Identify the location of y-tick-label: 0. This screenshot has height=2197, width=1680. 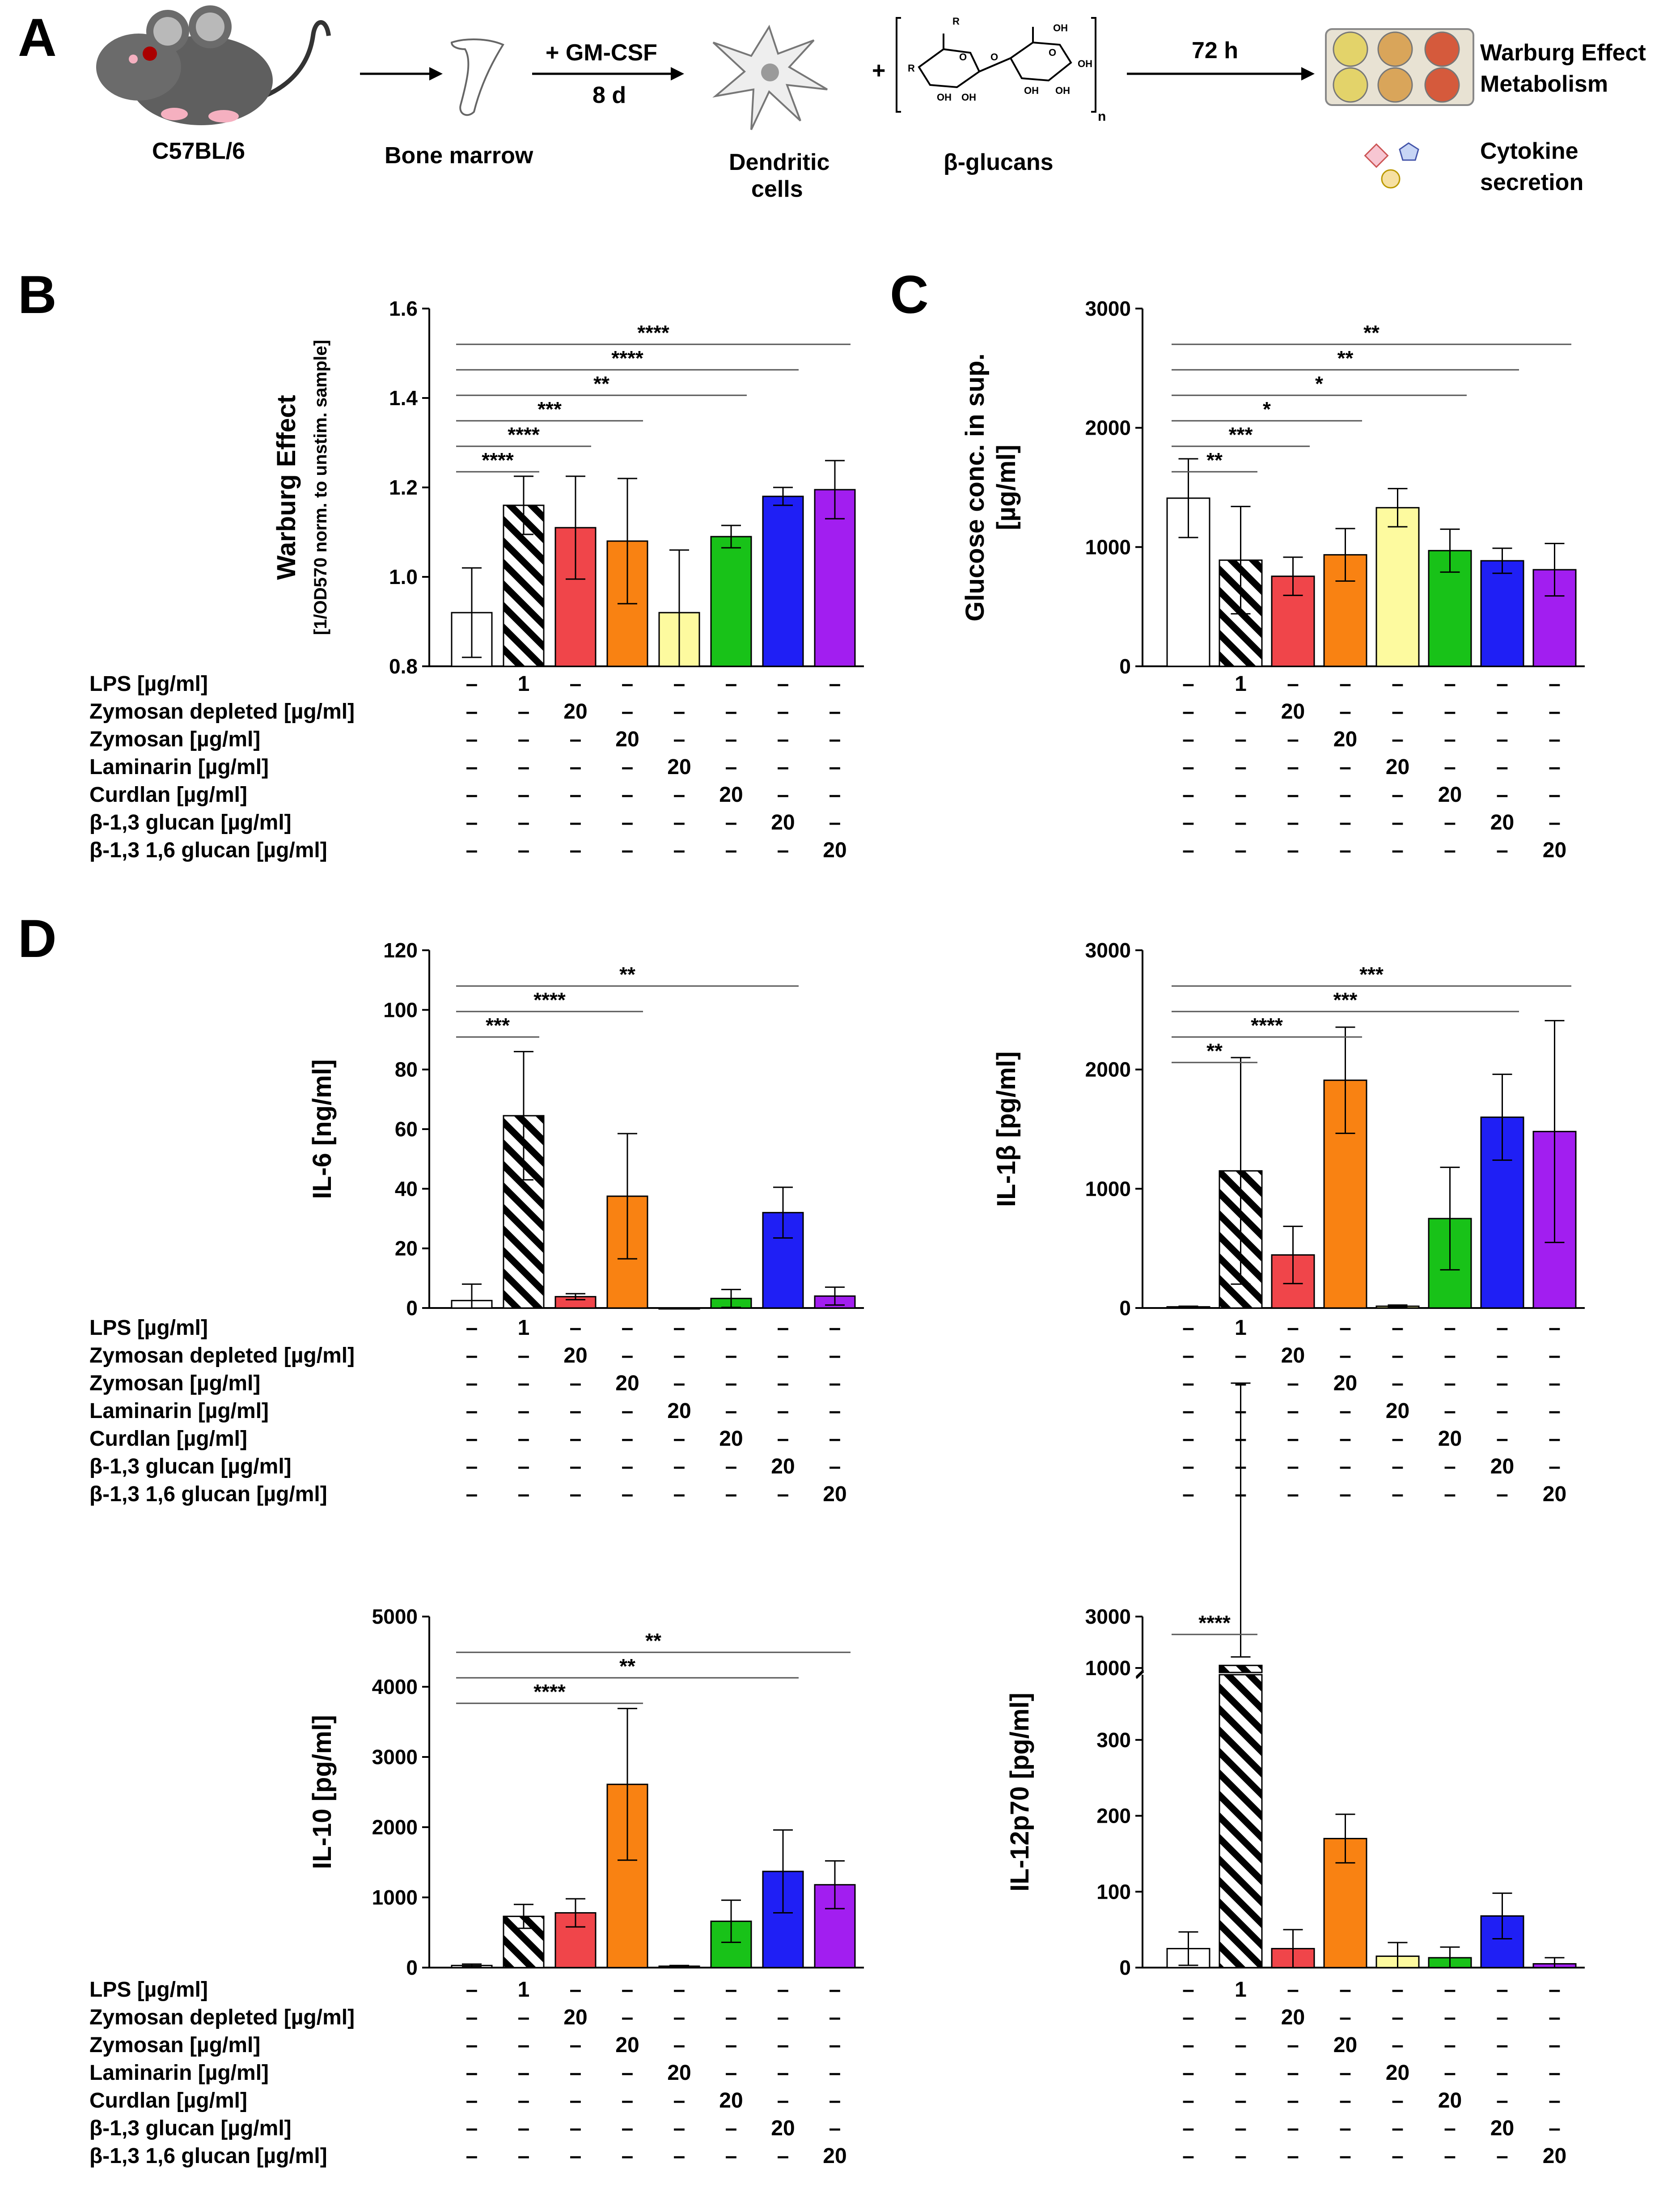
(1125, 1967).